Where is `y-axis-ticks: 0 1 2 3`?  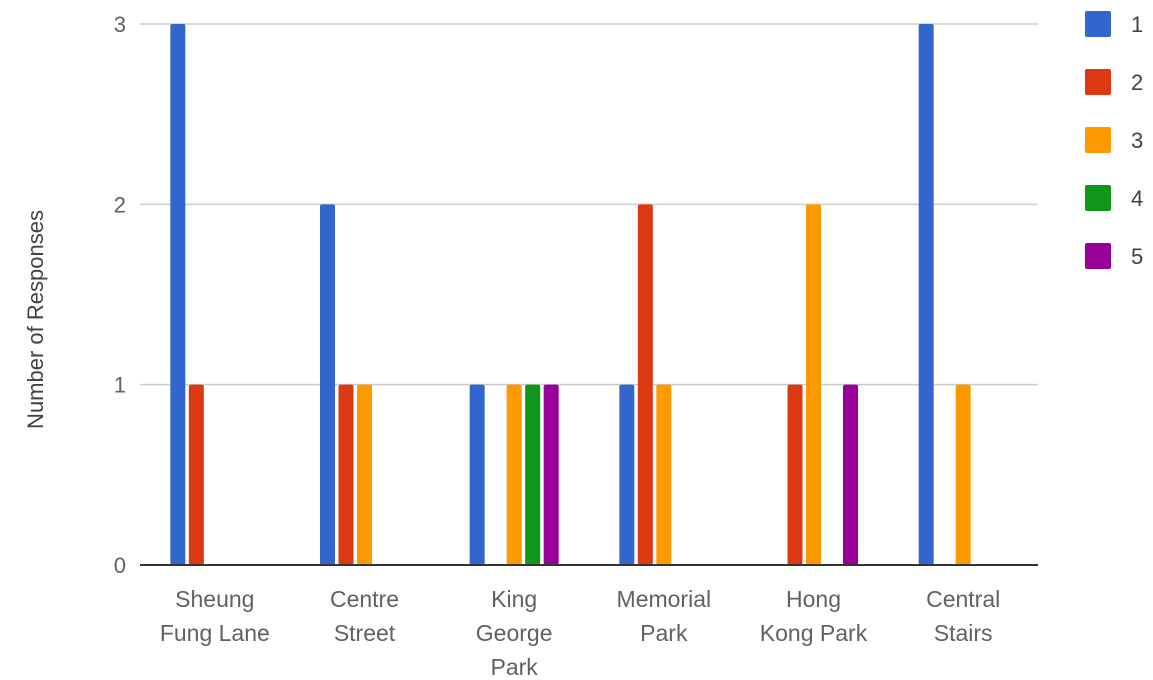 y-axis-ticks: 0 1 2 3 is located at coordinates (120, 295).